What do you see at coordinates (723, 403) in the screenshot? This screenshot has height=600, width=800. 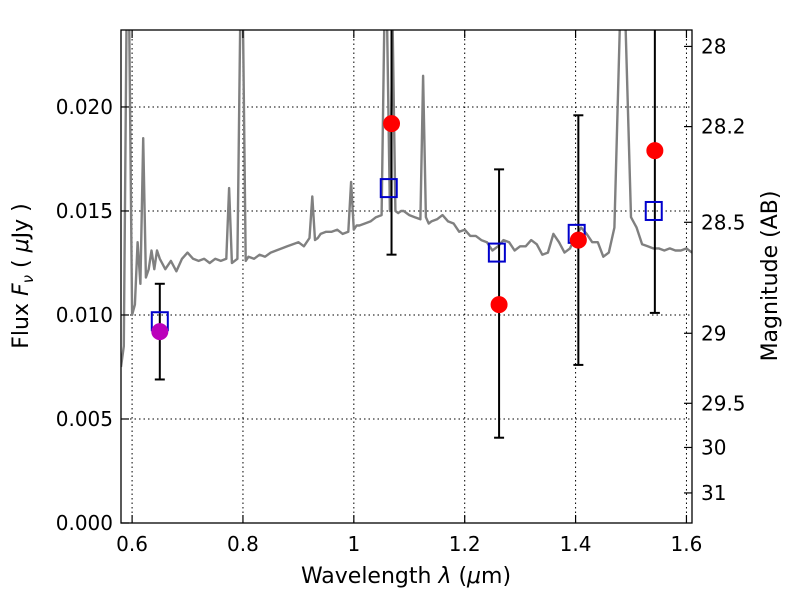 I see `mag-tick-label: 29.5` at bounding box center [723, 403].